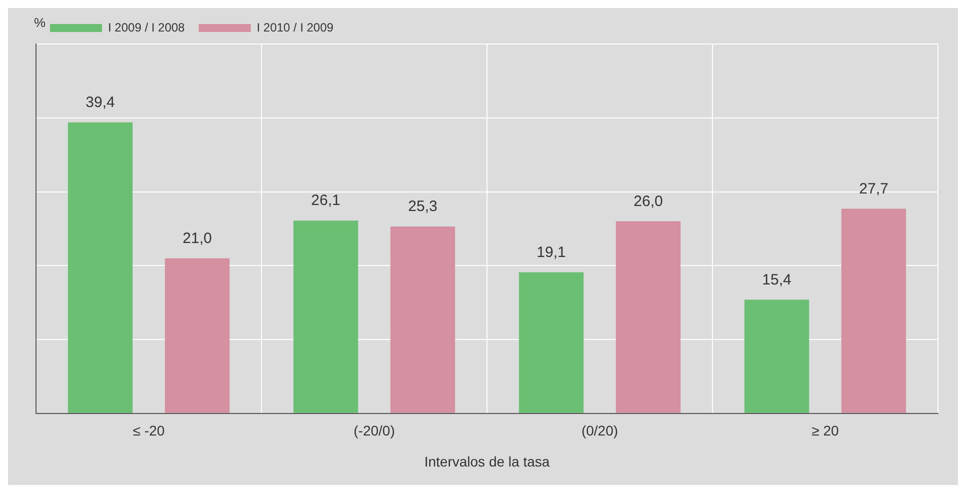 The width and height of the screenshot is (966, 493). I want to click on data-label: 26,1, so click(325, 201).